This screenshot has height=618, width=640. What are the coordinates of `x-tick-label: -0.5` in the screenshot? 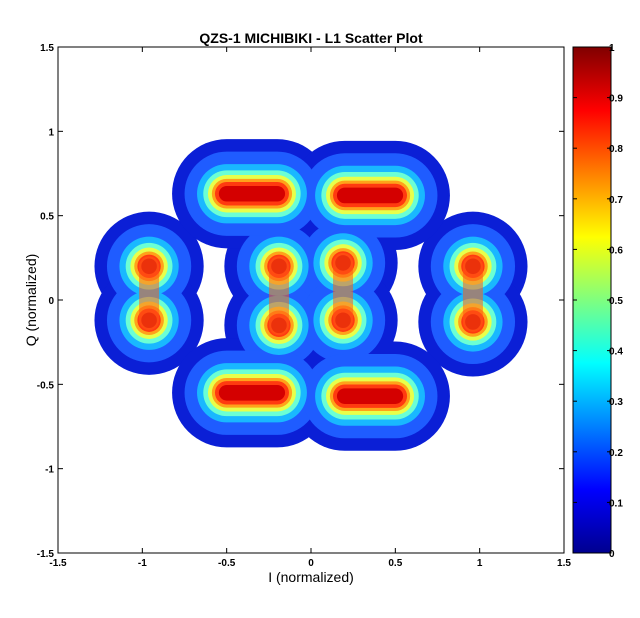 It's located at (227, 563).